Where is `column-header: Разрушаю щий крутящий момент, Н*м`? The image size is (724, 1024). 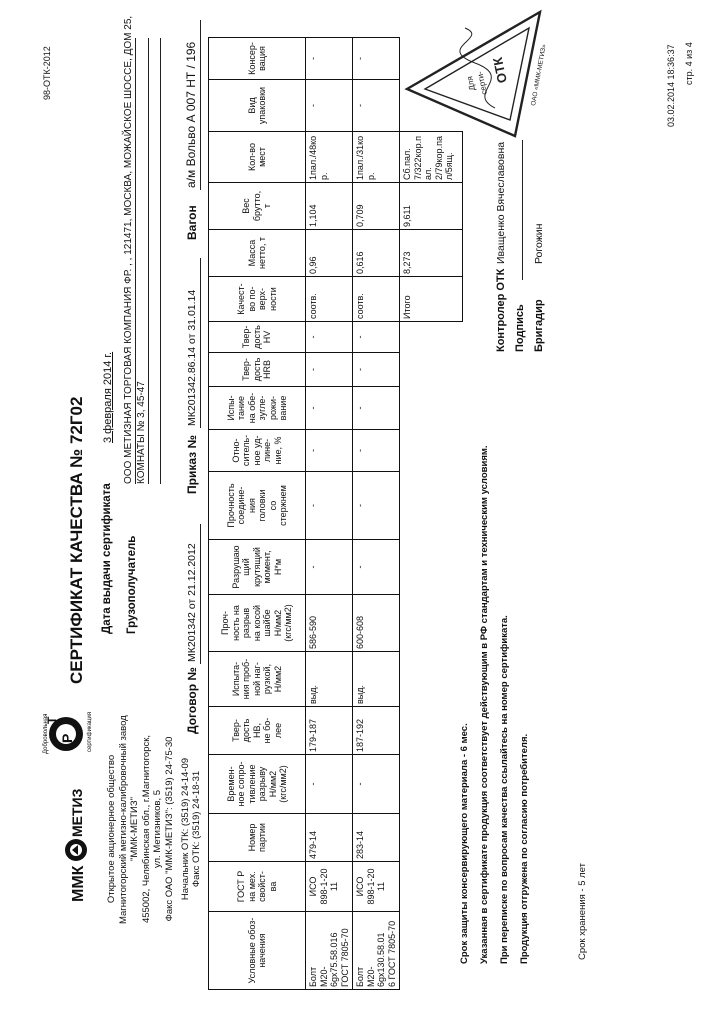
column-header: Разрушаю щий крутящий момент, Н*м is located at coordinates (257, 567).